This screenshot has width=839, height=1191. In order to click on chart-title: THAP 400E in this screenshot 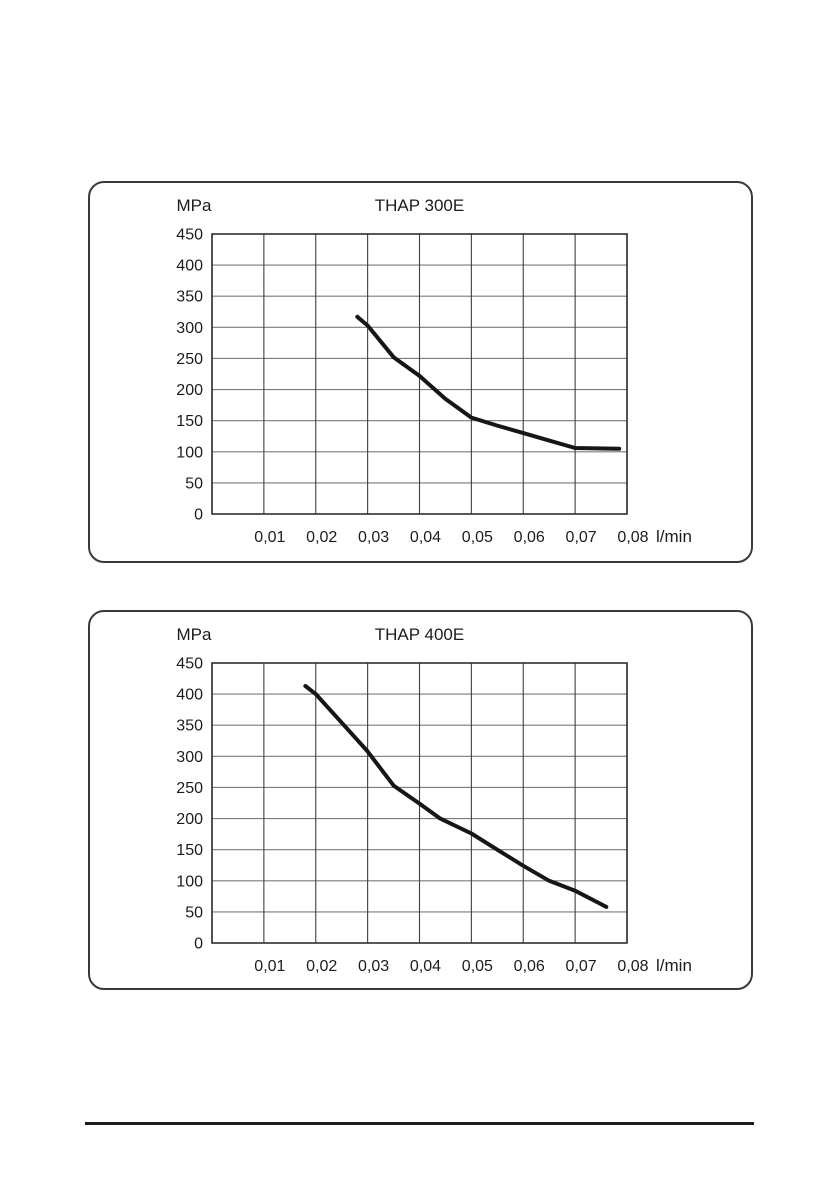, I will do `click(419, 634)`.